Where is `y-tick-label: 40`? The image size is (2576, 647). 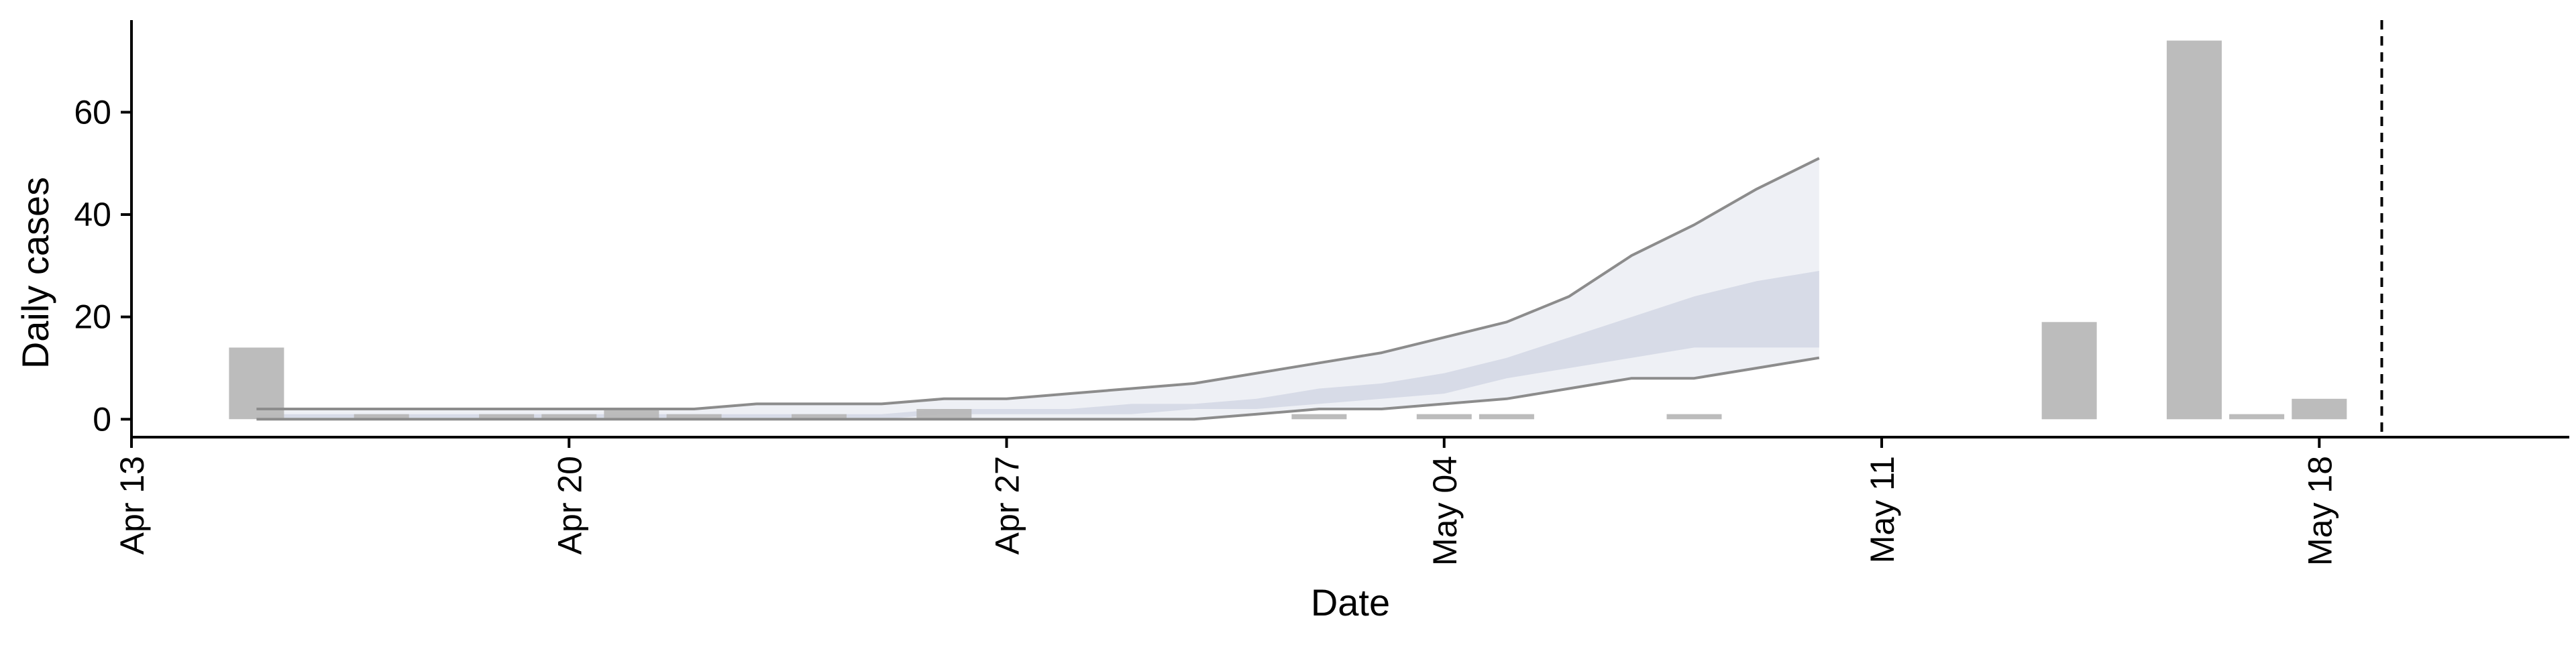
y-tick-label: 40 is located at coordinates (92, 214).